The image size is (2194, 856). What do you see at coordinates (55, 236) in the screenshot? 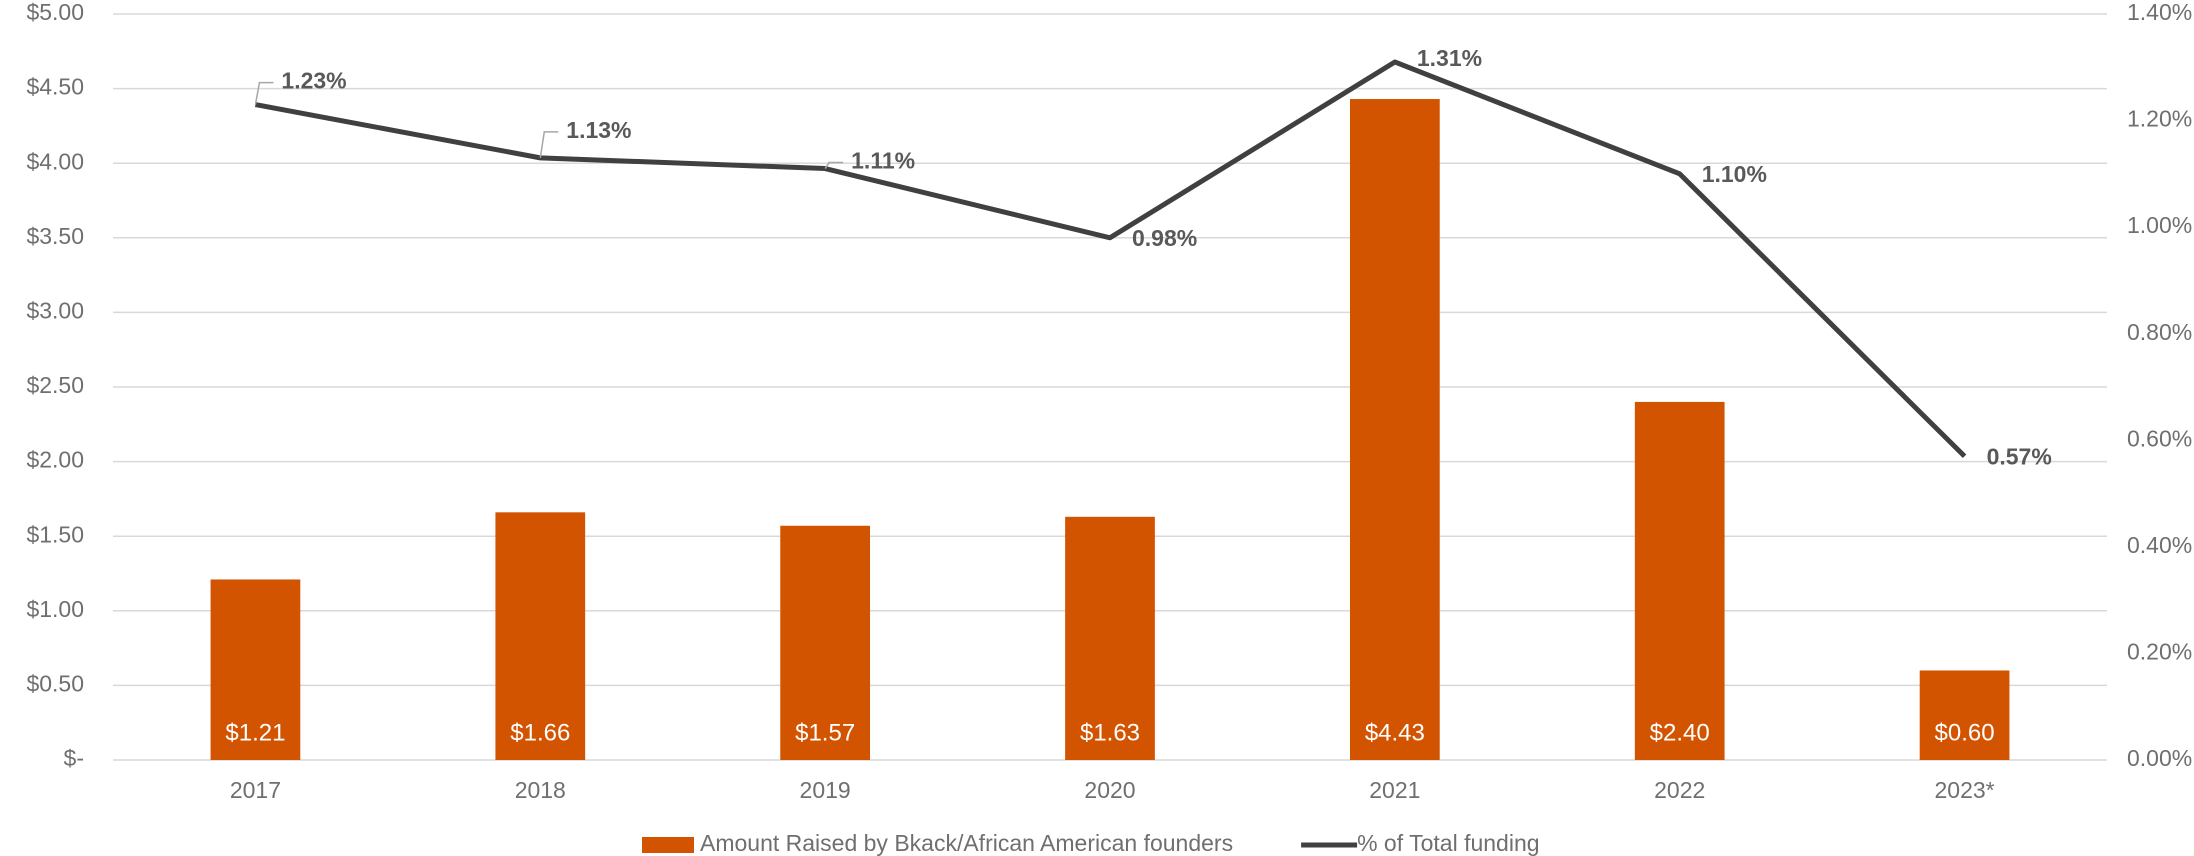
I see `y-tick-label: $3.50` at bounding box center [55, 236].